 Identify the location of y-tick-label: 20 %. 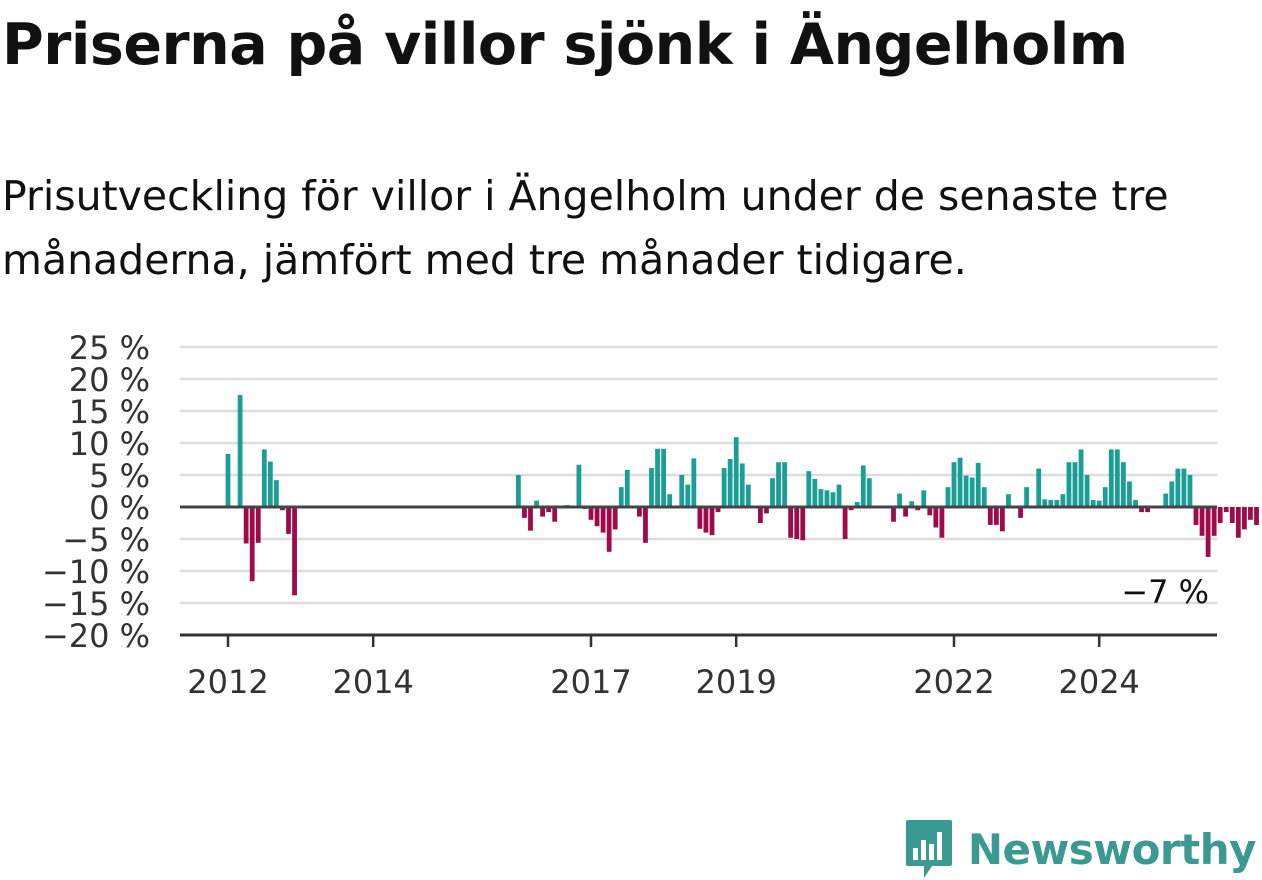
(109, 380).